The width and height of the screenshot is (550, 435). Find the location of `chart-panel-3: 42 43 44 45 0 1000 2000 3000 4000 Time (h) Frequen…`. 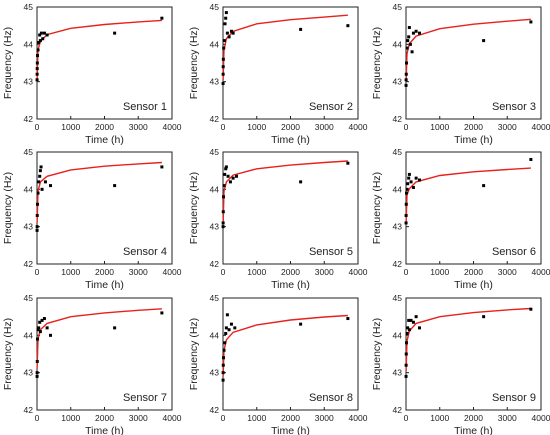

chart-panel-3: 42 43 44 45 0 1000 2000 3000 4000 Time (h) Frequen… is located at coordinates (460, 74).